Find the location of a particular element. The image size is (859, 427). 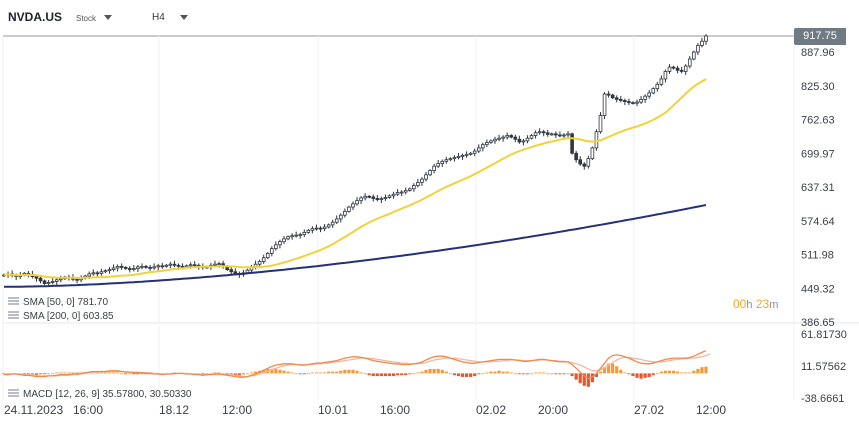

legend-macd: MACD [12, 26, 9] 35.57800, 30.50330 is located at coordinates (99, 394).